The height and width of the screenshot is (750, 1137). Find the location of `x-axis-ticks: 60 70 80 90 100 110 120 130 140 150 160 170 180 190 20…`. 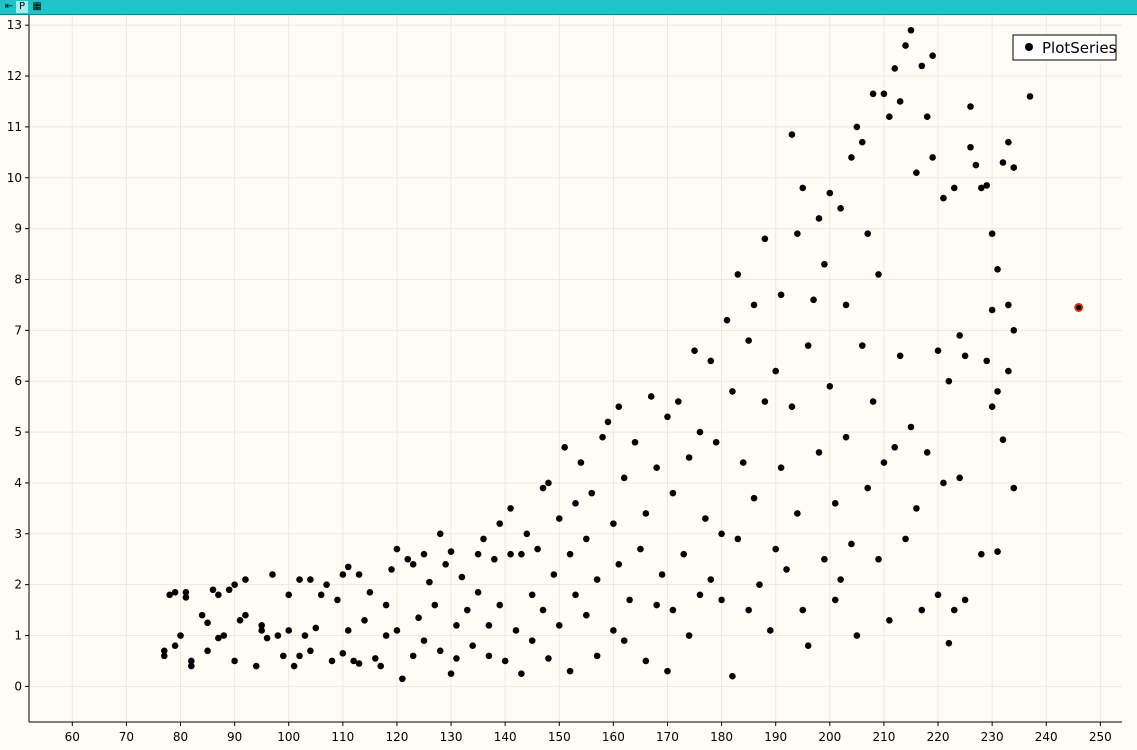

x-axis-ticks: 60 70 80 90 100 110 120 130 140 150 160 170 180 190 20… is located at coordinates (588, 733).